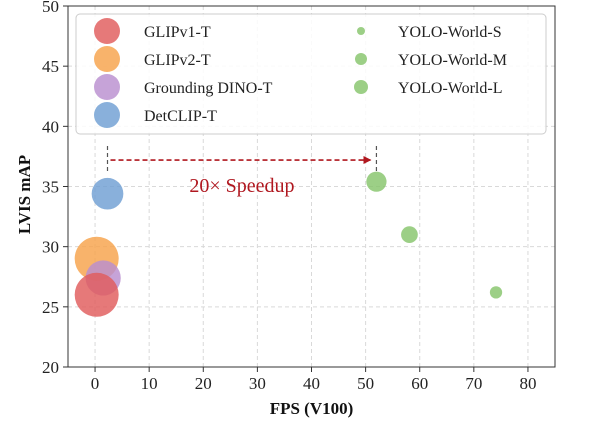 The image size is (595, 437). I want to click on x-tick-label: 30, so click(257, 383).